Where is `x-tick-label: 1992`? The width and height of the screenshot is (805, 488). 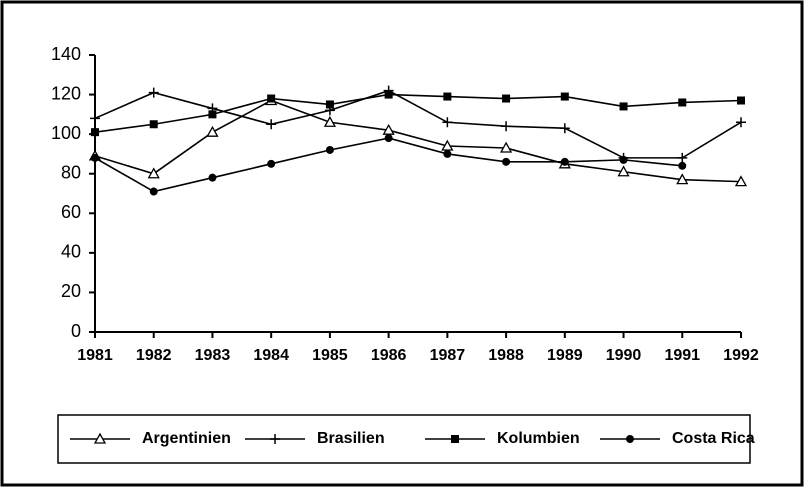 x-tick-label: 1992 is located at coordinates (741, 355).